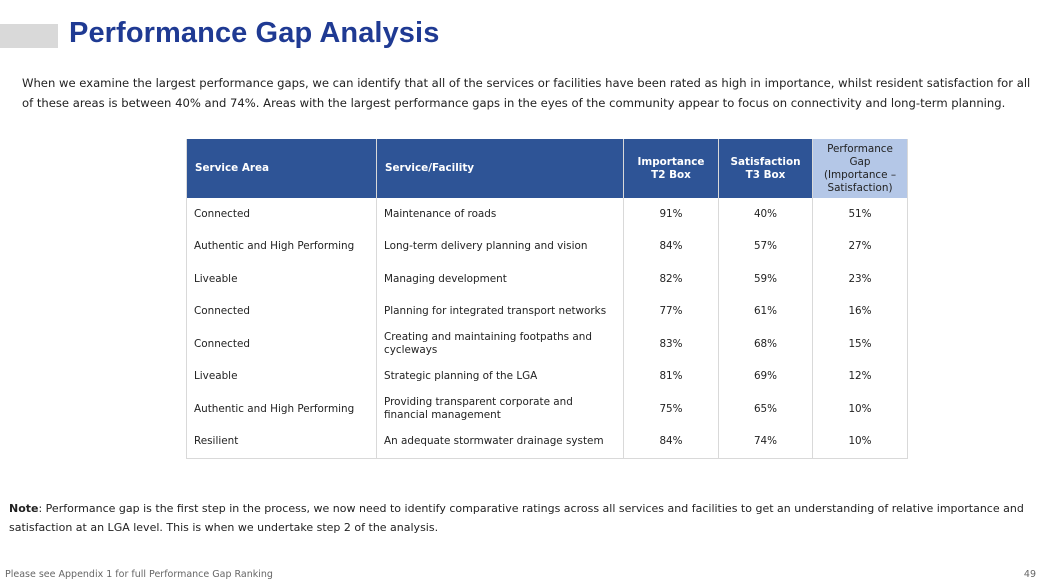  I want to click on header-service-area: Service Area, so click(281, 168).